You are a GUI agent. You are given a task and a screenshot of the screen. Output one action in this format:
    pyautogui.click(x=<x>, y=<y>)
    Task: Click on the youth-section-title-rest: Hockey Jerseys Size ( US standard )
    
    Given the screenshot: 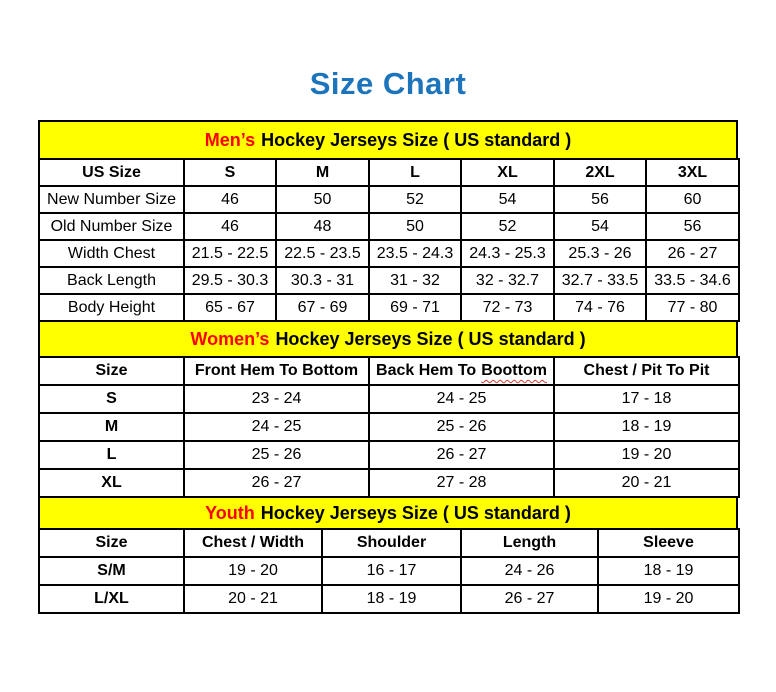 What is the action you would take?
    pyautogui.click(x=415, y=512)
    